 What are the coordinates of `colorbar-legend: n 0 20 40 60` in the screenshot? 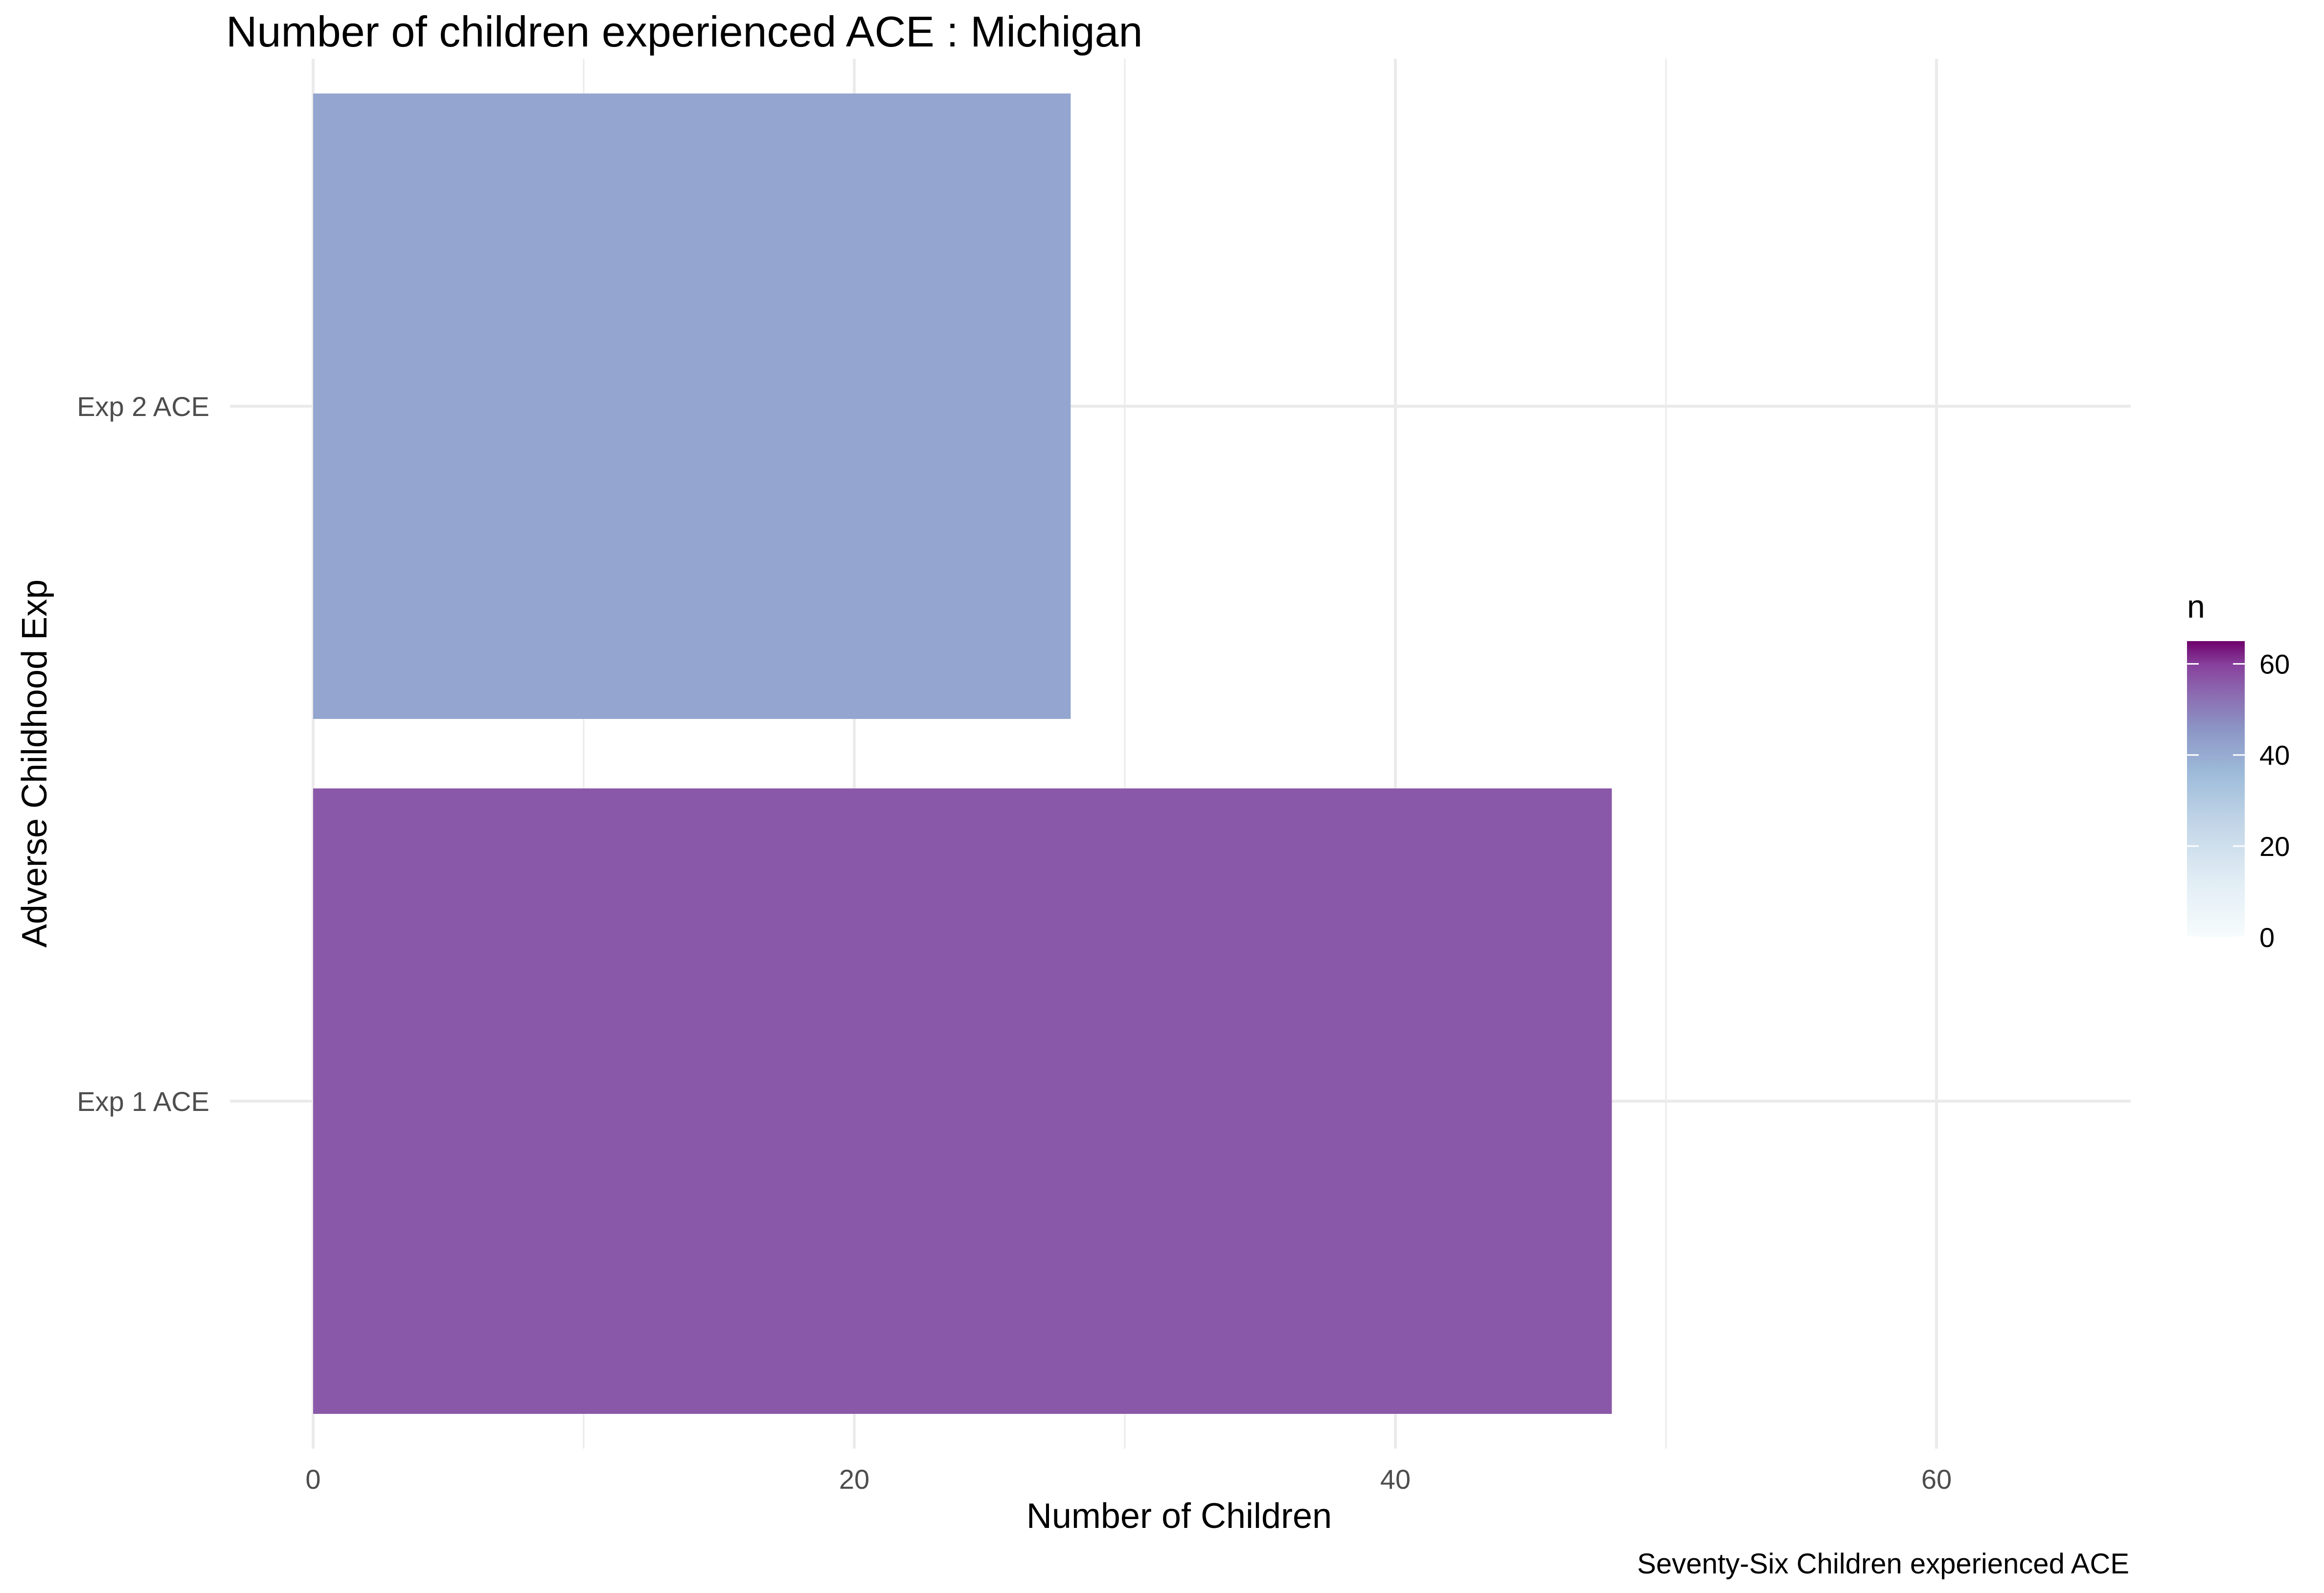 It's located at (2238, 770).